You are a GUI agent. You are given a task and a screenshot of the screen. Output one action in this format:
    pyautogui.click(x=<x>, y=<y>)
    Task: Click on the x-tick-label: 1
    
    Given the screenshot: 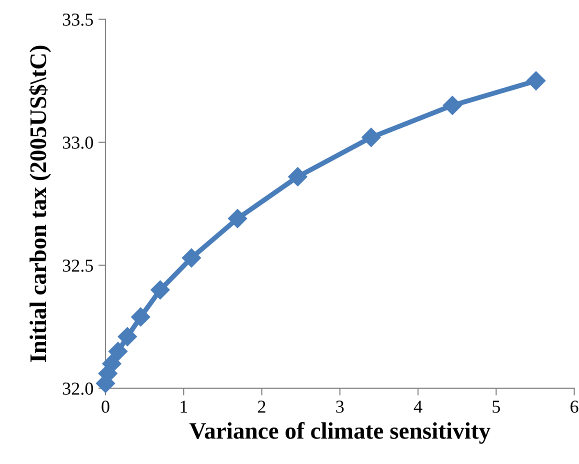 What is the action you would take?
    pyautogui.click(x=184, y=406)
    